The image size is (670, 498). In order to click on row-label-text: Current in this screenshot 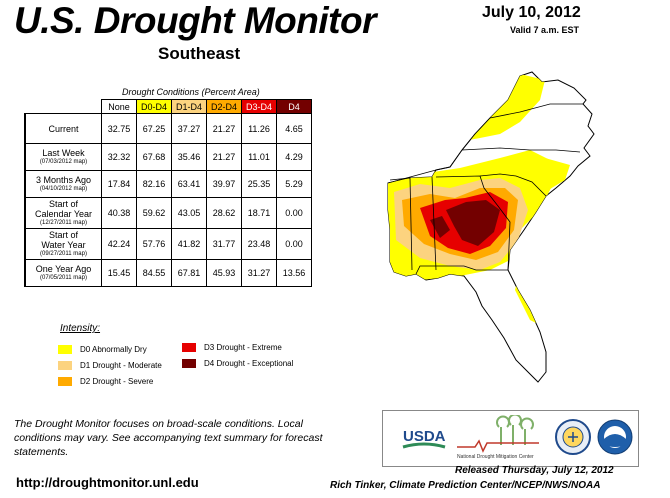, I will do `click(63, 128)`.